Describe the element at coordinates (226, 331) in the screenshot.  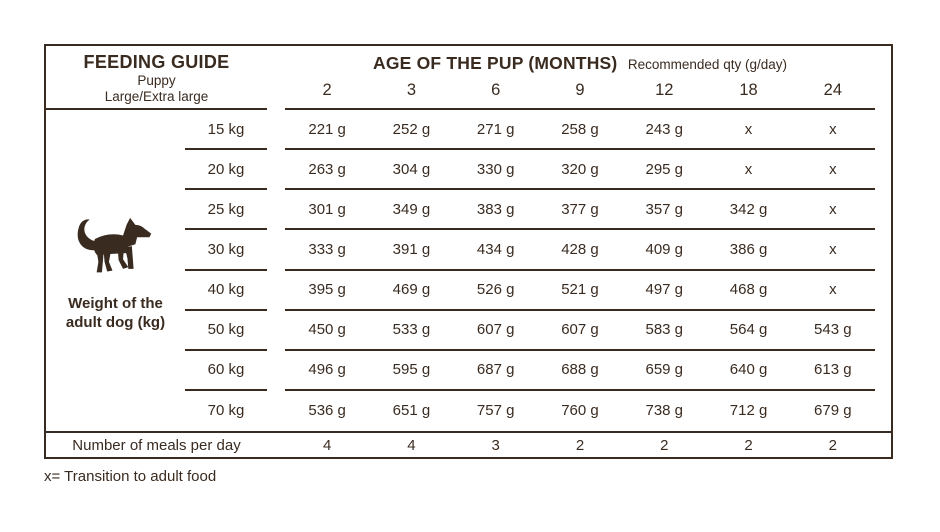
I see `weight-cell: 50 kg` at that location.